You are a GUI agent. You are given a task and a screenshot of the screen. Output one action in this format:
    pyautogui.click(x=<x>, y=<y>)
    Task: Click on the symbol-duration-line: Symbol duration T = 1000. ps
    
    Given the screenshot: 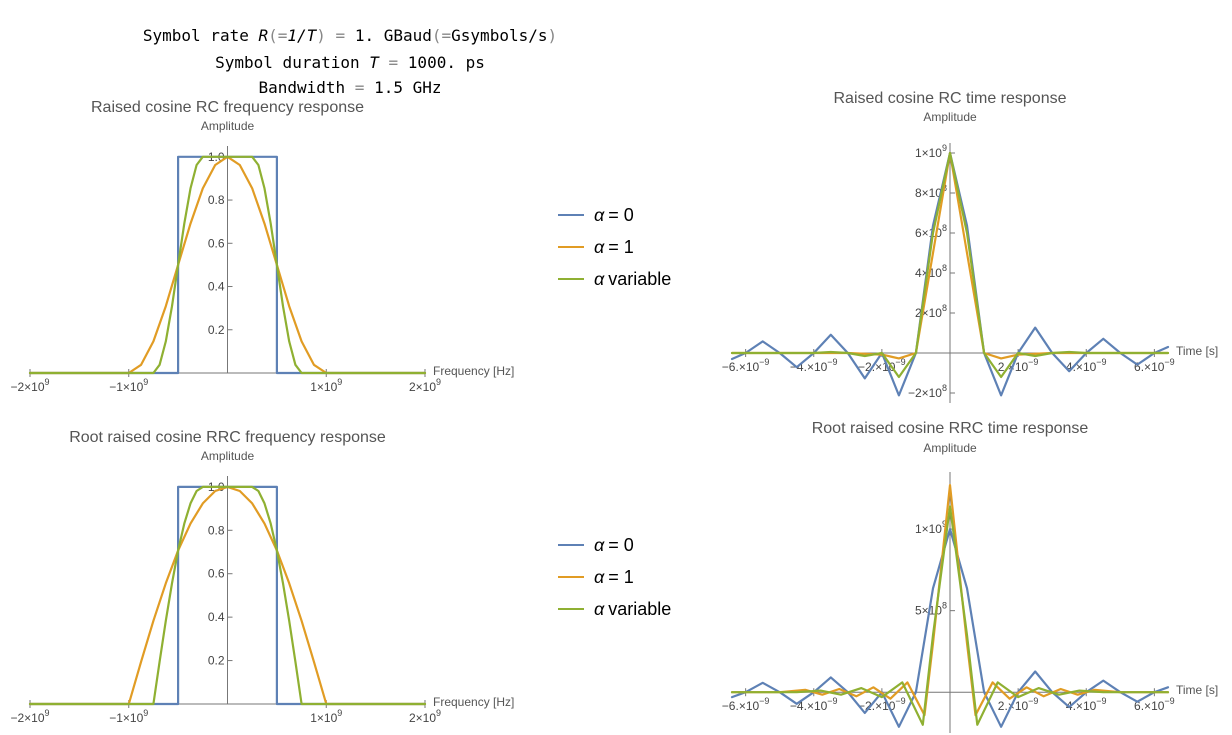 What is the action you would take?
    pyautogui.click(x=350, y=53)
    